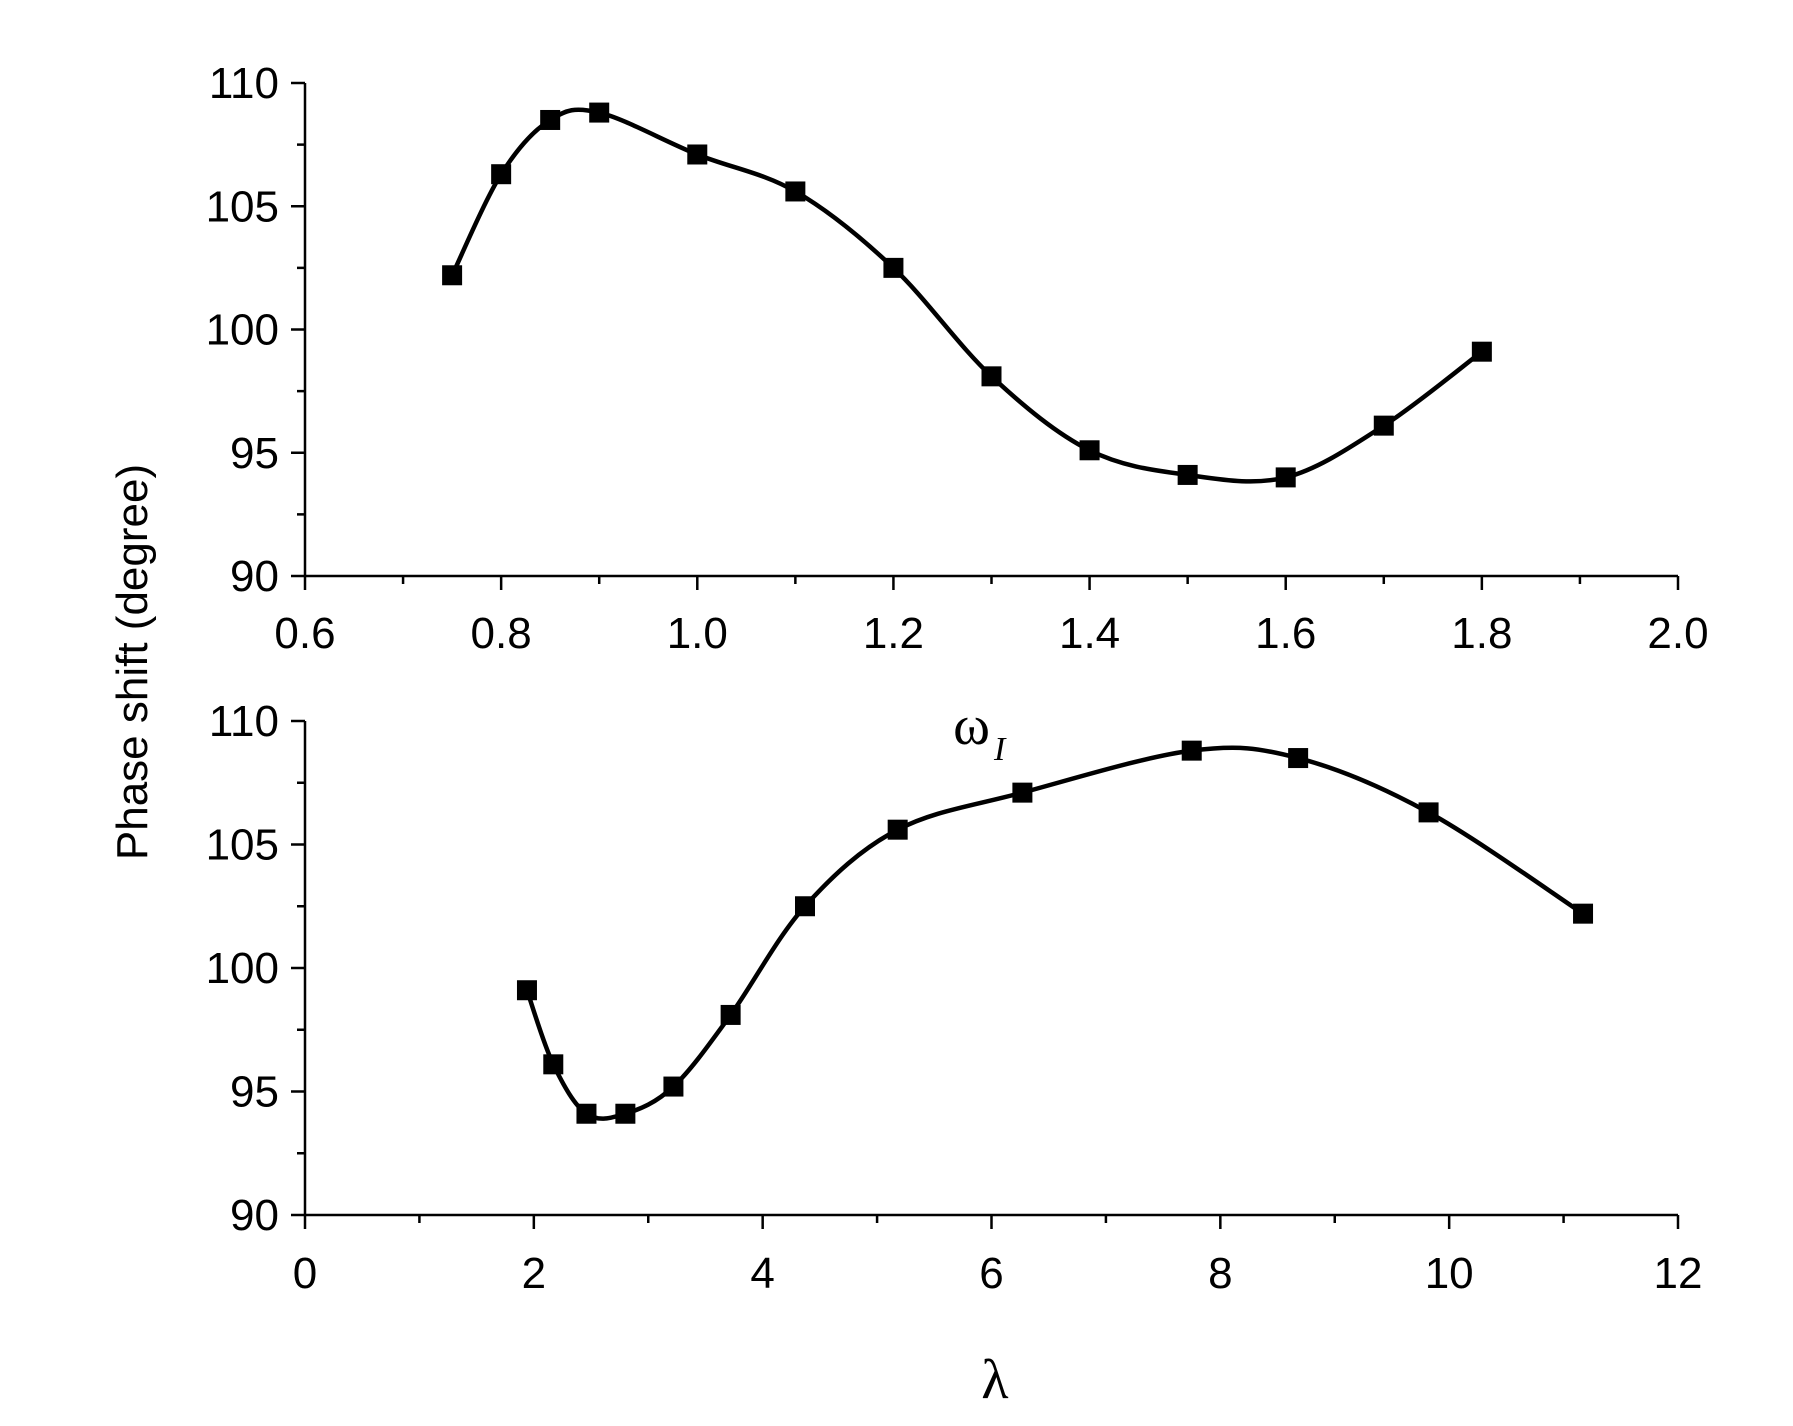 The image size is (1793, 1426). What do you see at coordinates (242, 968) in the screenshot?
I see `bottom-y-tick-label: 100` at bounding box center [242, 968].